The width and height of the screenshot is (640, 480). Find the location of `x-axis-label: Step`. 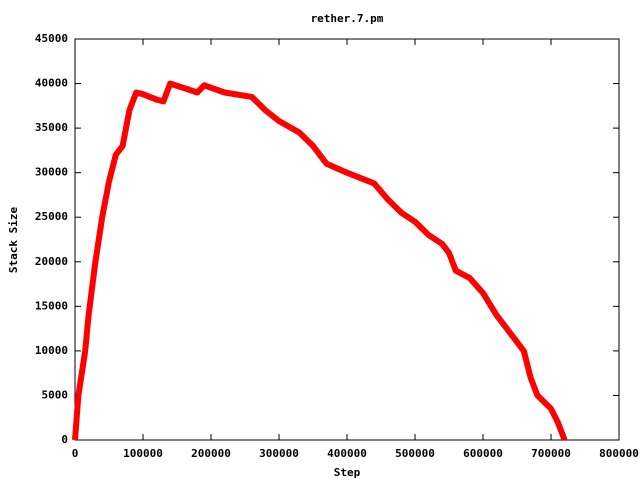

x-axis-label: Step is located at coordinates (347, 472).